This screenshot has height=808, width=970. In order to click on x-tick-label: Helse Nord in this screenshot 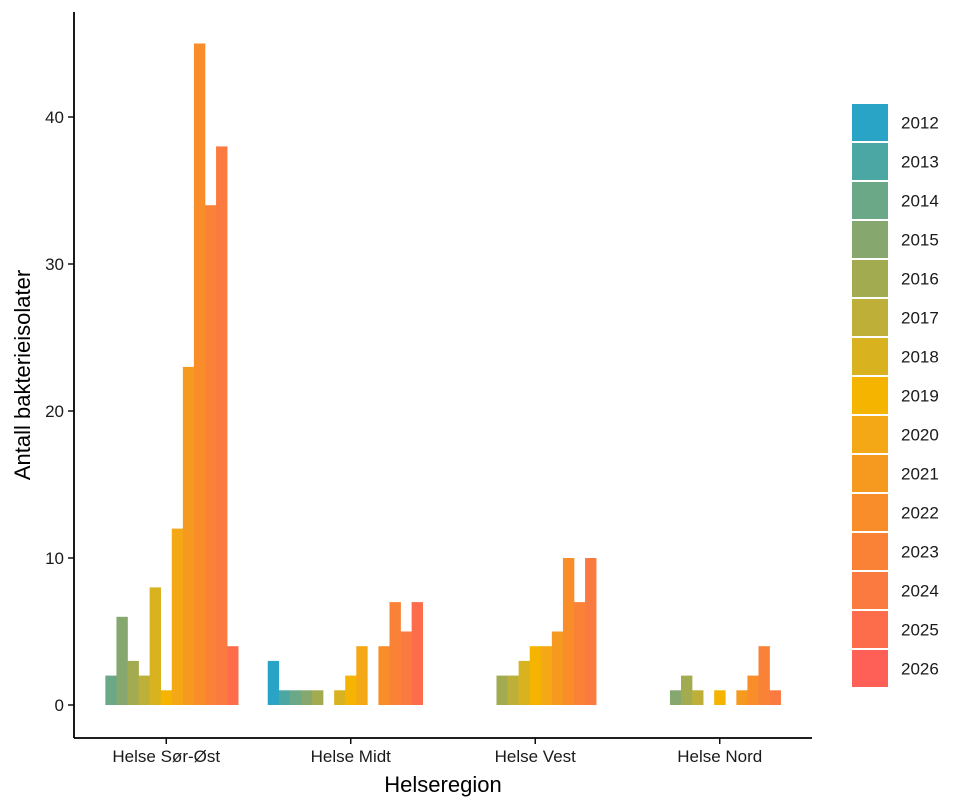, I will do `click(719, 756)`.